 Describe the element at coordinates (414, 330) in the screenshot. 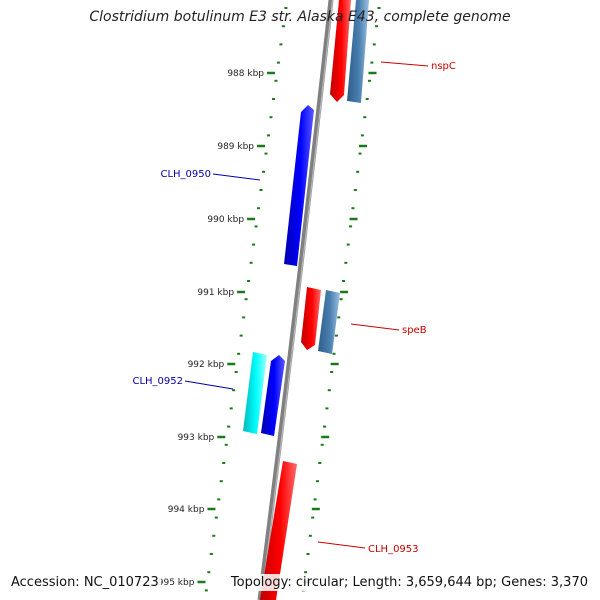

I see `gene-label: speB` at that location.